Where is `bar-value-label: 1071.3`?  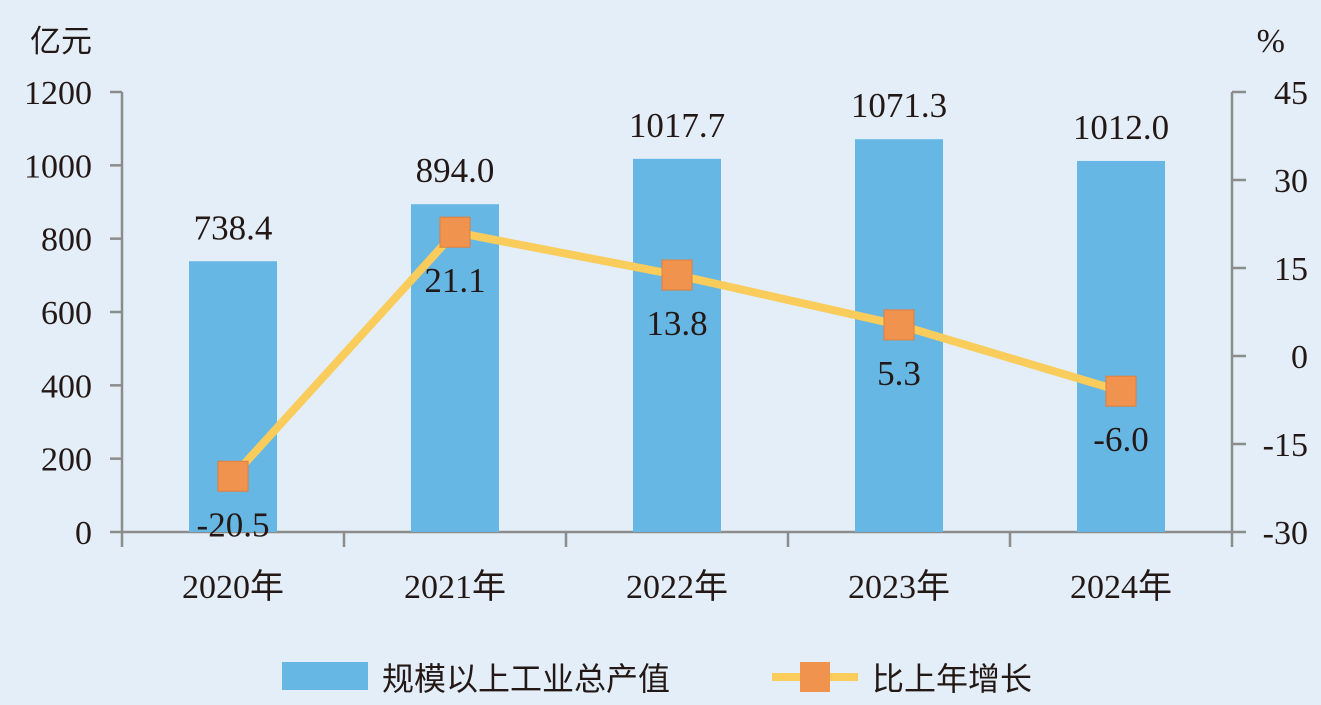
bar-value-label: 1071.3 is located at coordinates (899, 105).